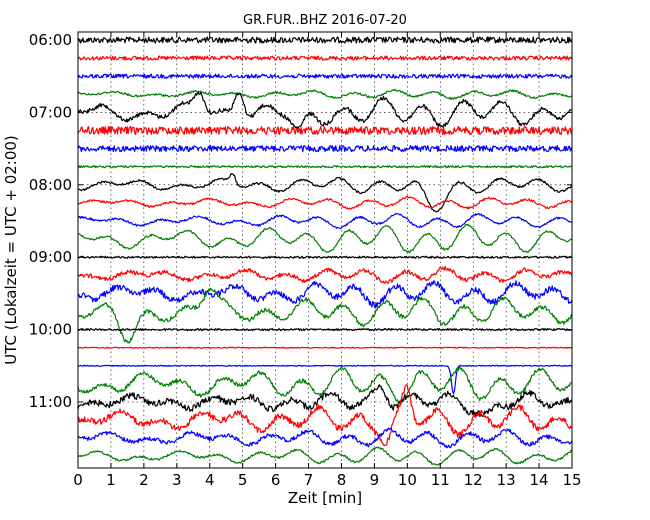 The height and width of the screenshot is (520, 650). I want to click on y-tick-label: 06:00, so click(50, 40).